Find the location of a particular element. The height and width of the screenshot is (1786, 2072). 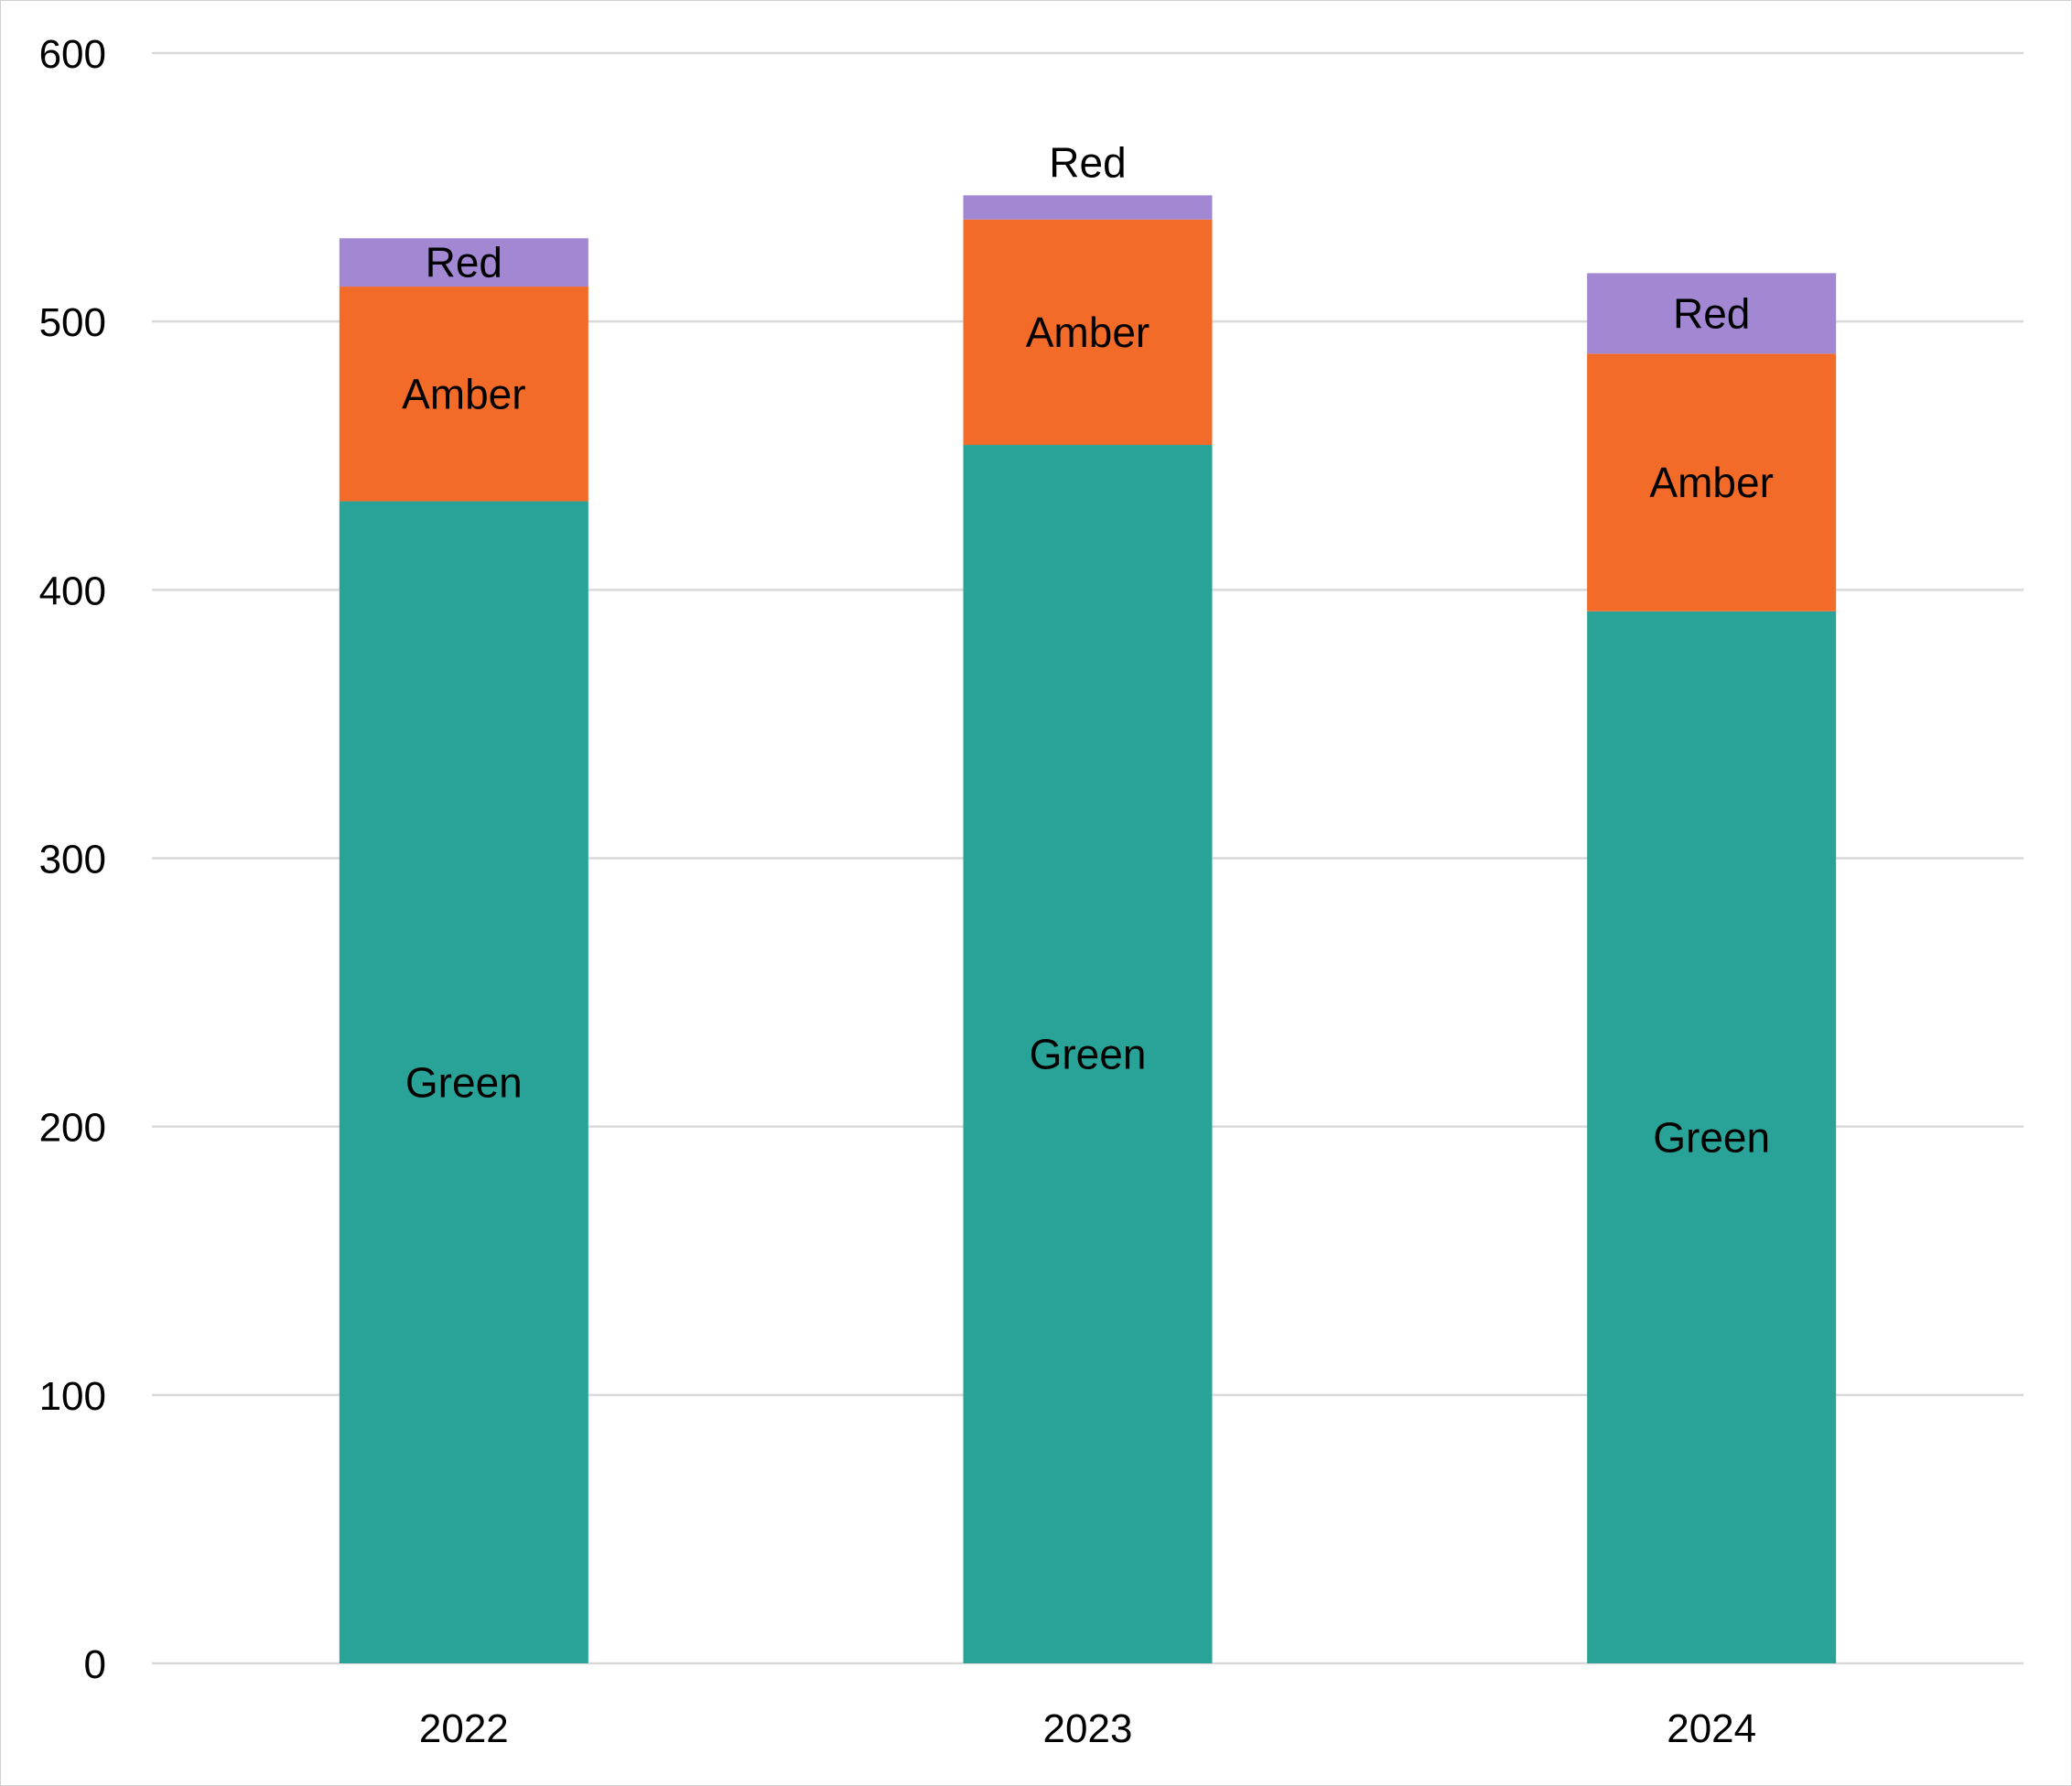

x-axis-labels: 2022 2023 2024 is located at coordinates (1087, 1728).